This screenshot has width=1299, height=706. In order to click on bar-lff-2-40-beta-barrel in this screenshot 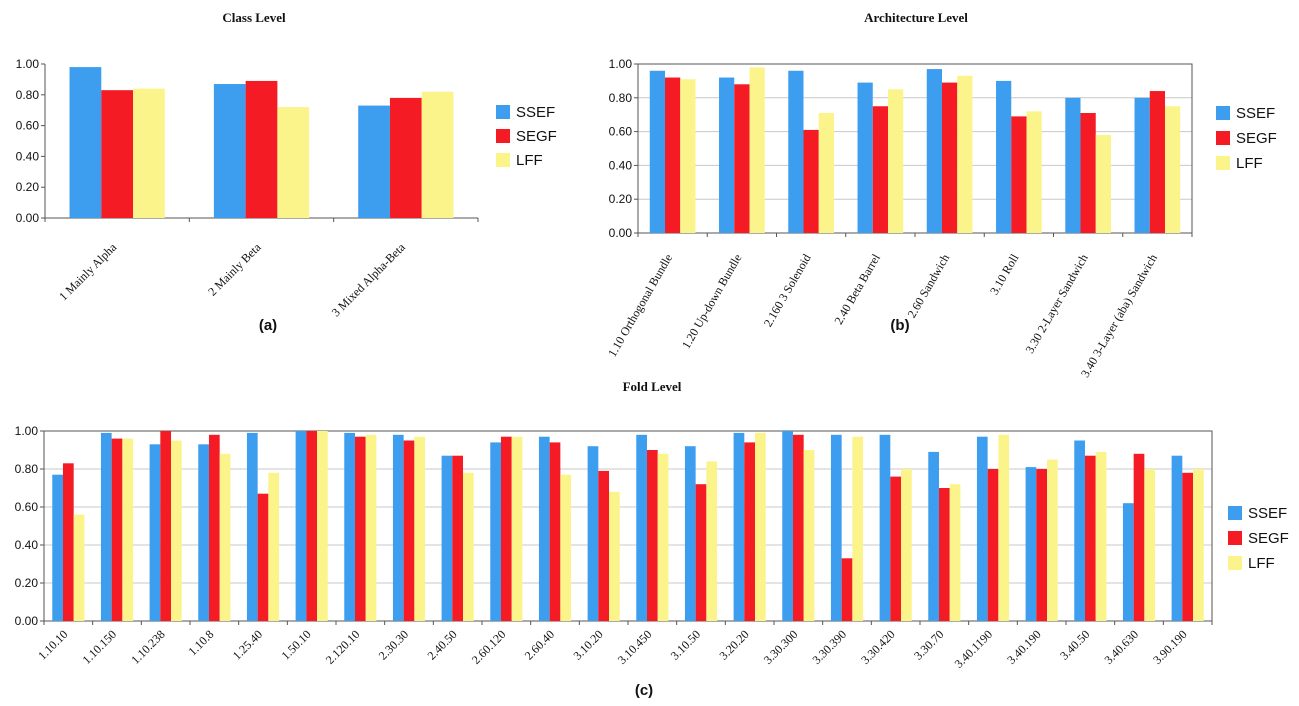, I will do `click(895, 161)`.